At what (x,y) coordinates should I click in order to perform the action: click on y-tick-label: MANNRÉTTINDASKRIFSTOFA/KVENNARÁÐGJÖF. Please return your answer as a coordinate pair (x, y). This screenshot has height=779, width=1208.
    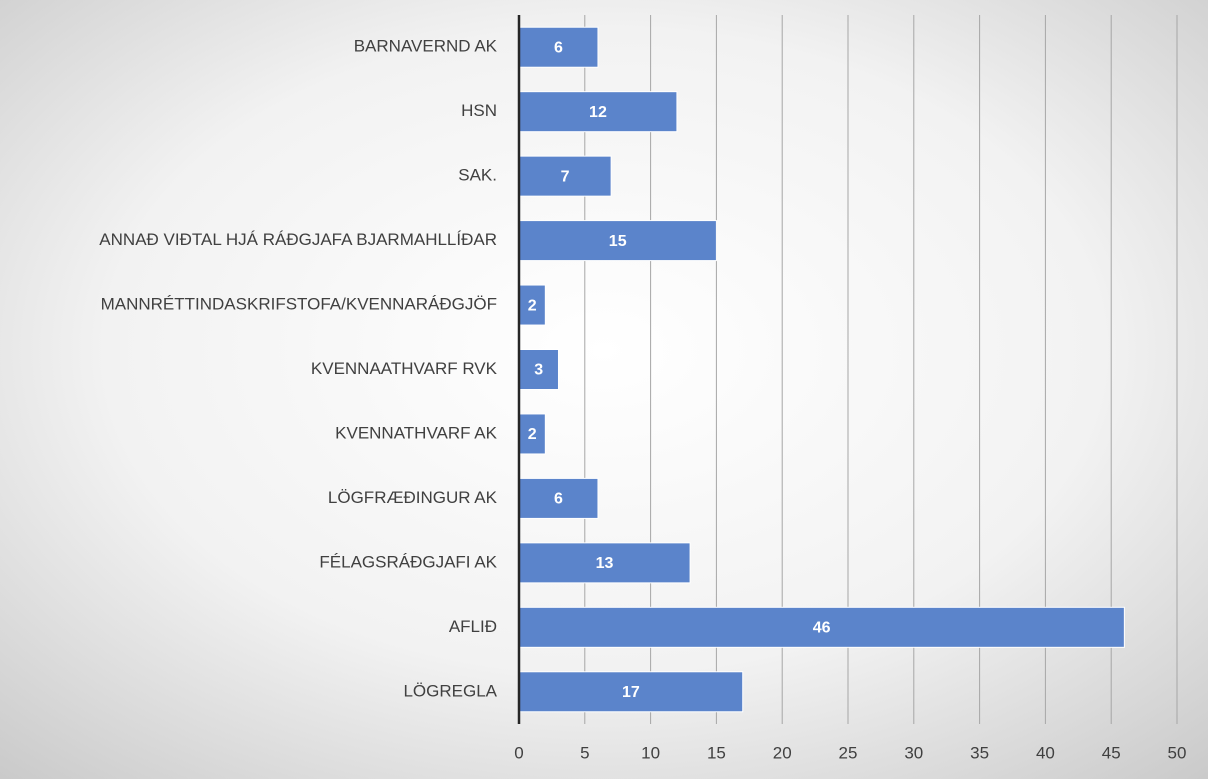
    Looking at the image, I should click on (299, 304).